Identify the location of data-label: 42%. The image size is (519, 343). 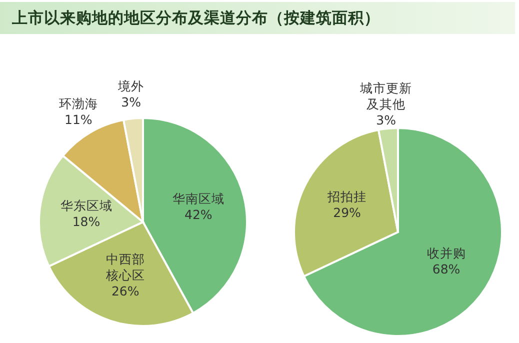
(198, 214).